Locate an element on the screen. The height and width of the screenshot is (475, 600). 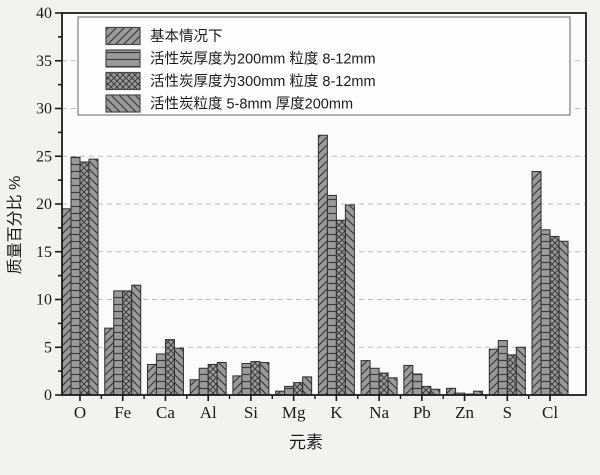
y-tick-label: 5 is located at coordinates (48, 347).